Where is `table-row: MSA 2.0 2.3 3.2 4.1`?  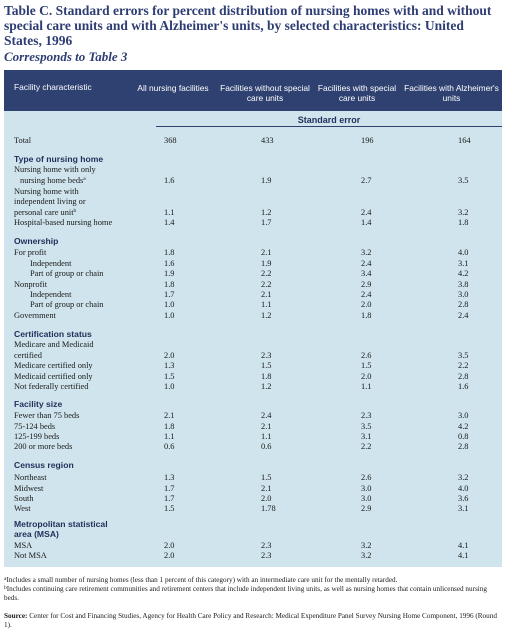
table-row: MSA 2.0 2.3 3.2 4.1 is located at coordinates (253, 545).